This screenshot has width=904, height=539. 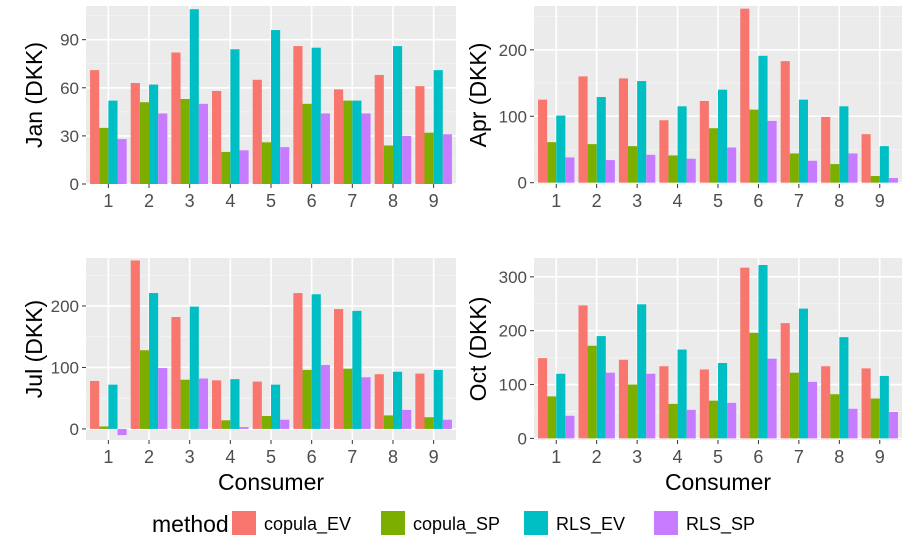 I want to click on y-axis-title: Oct (DKK), so click(x=478, y=349).